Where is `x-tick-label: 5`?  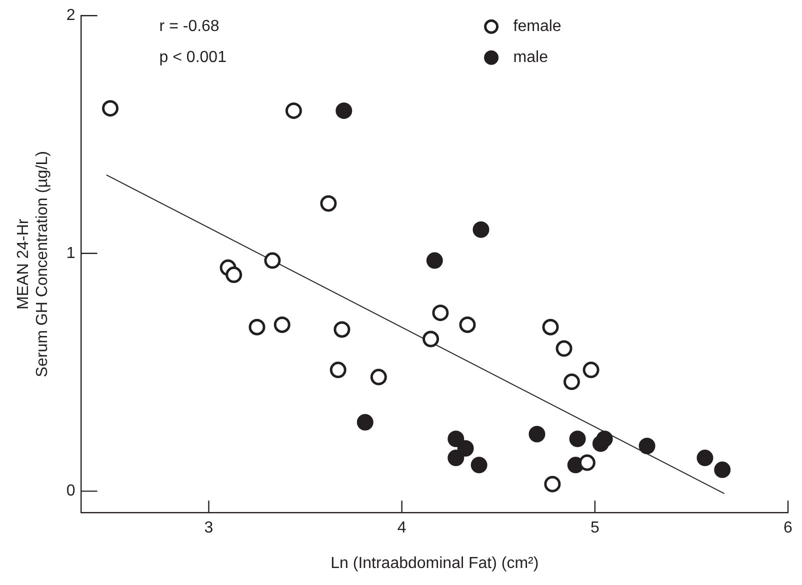 x-tick-label: 5 is located at coordinates (595, 528).